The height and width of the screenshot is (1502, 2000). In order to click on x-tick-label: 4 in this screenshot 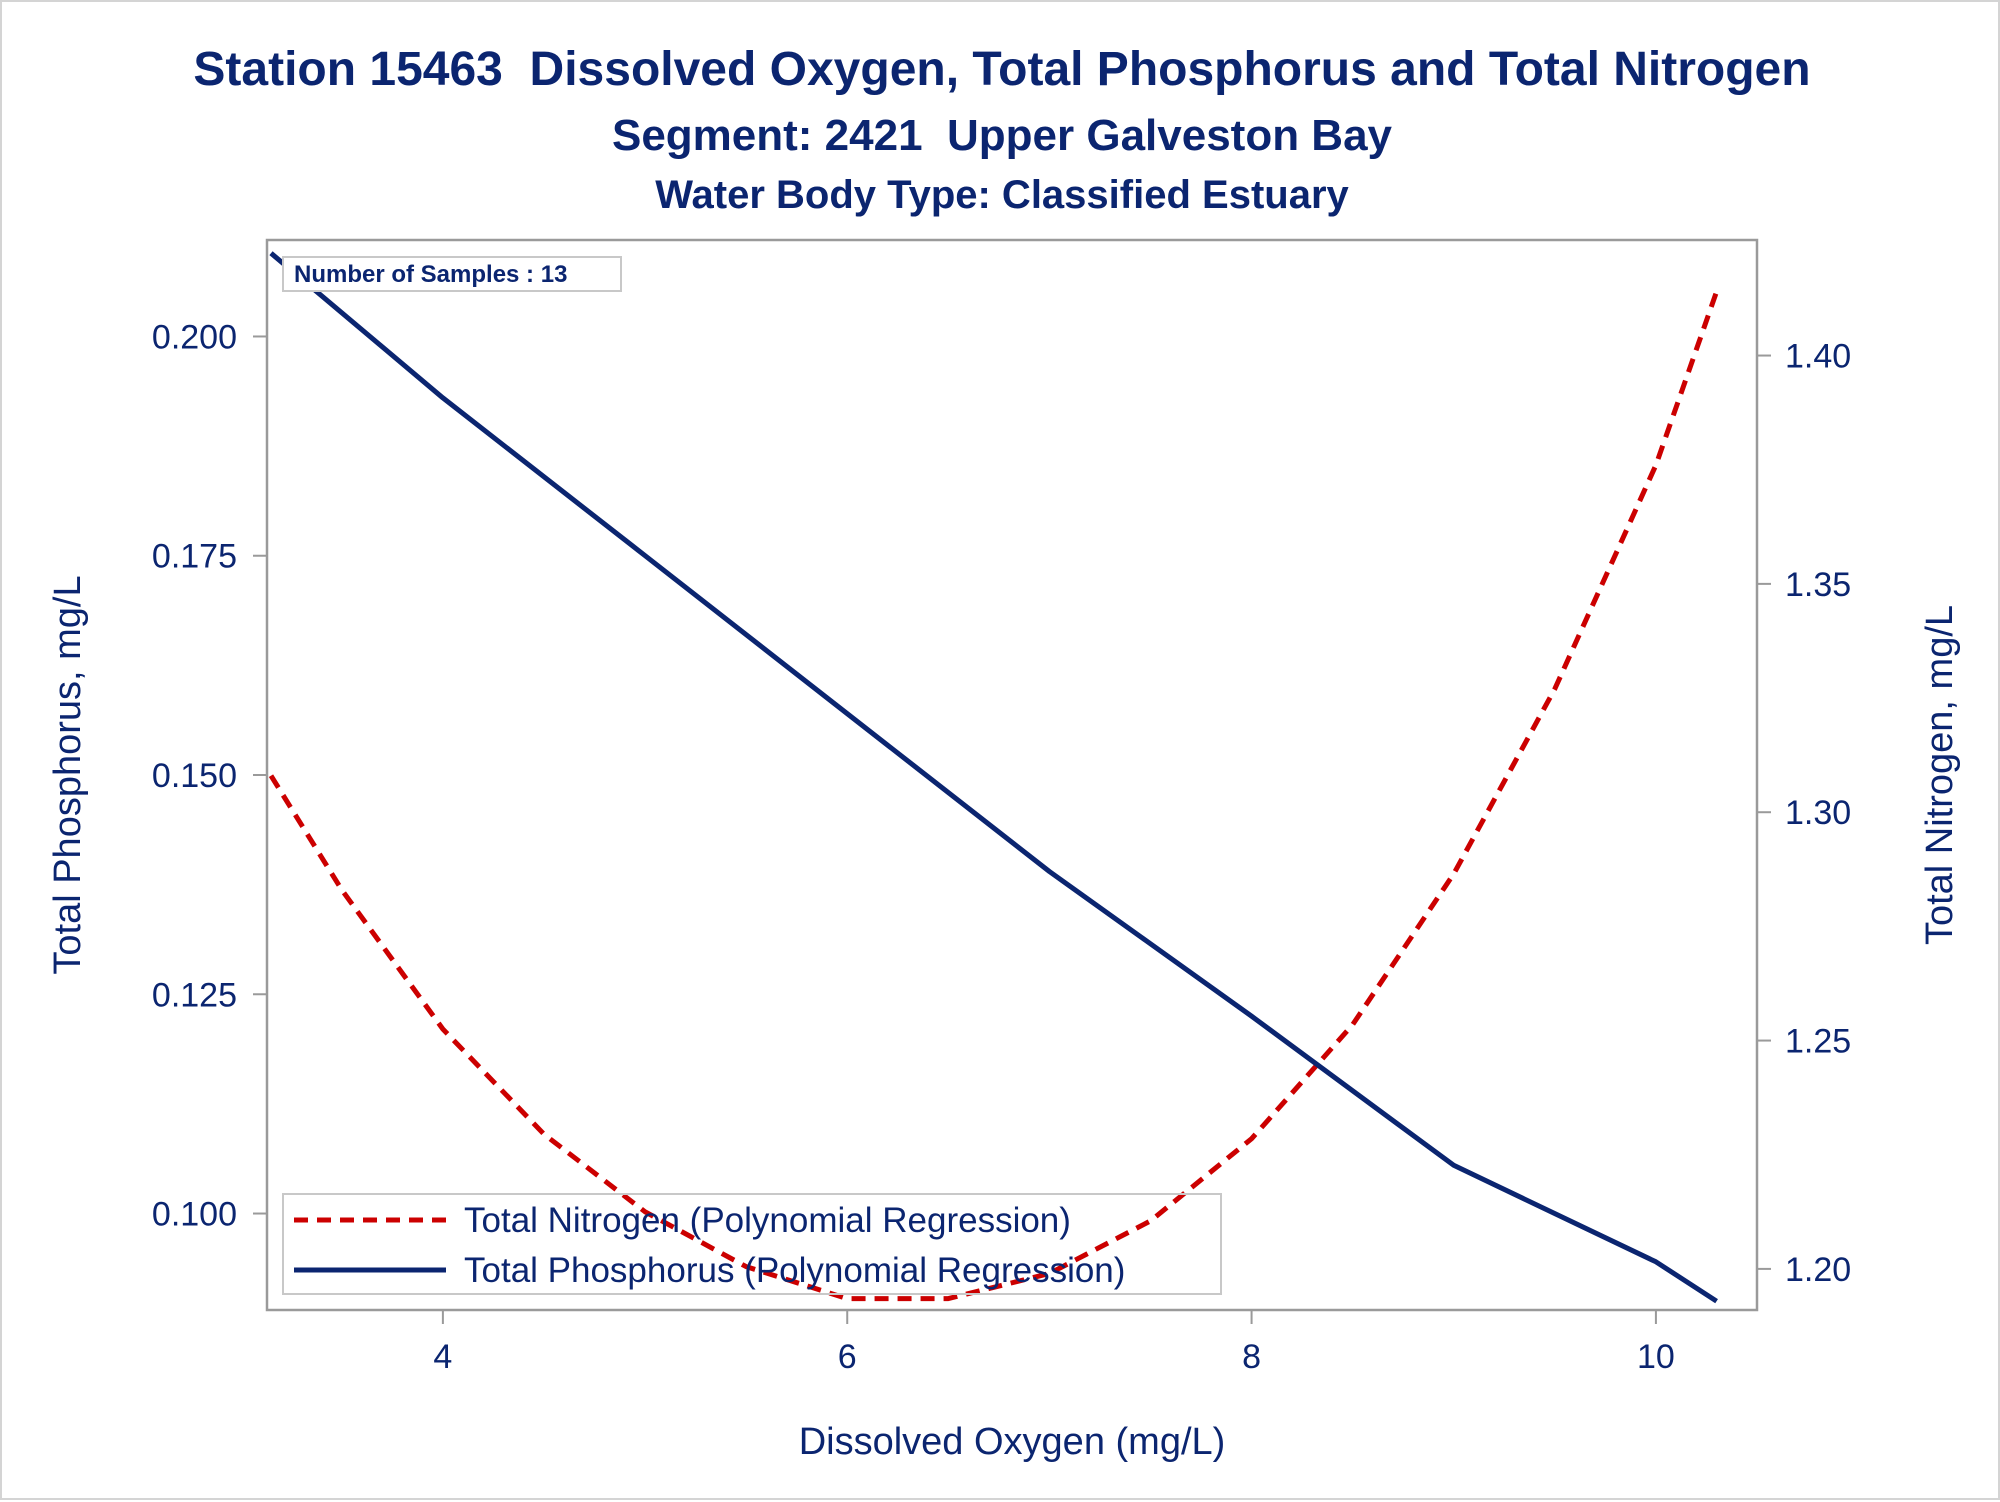, I will do `click(442, 1357)`.